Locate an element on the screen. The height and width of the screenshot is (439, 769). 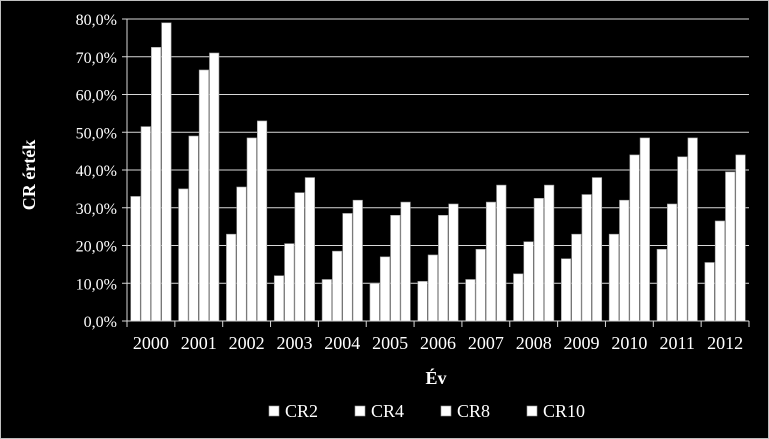
bar-cr4-2011 is located at coordinates (672, 262).